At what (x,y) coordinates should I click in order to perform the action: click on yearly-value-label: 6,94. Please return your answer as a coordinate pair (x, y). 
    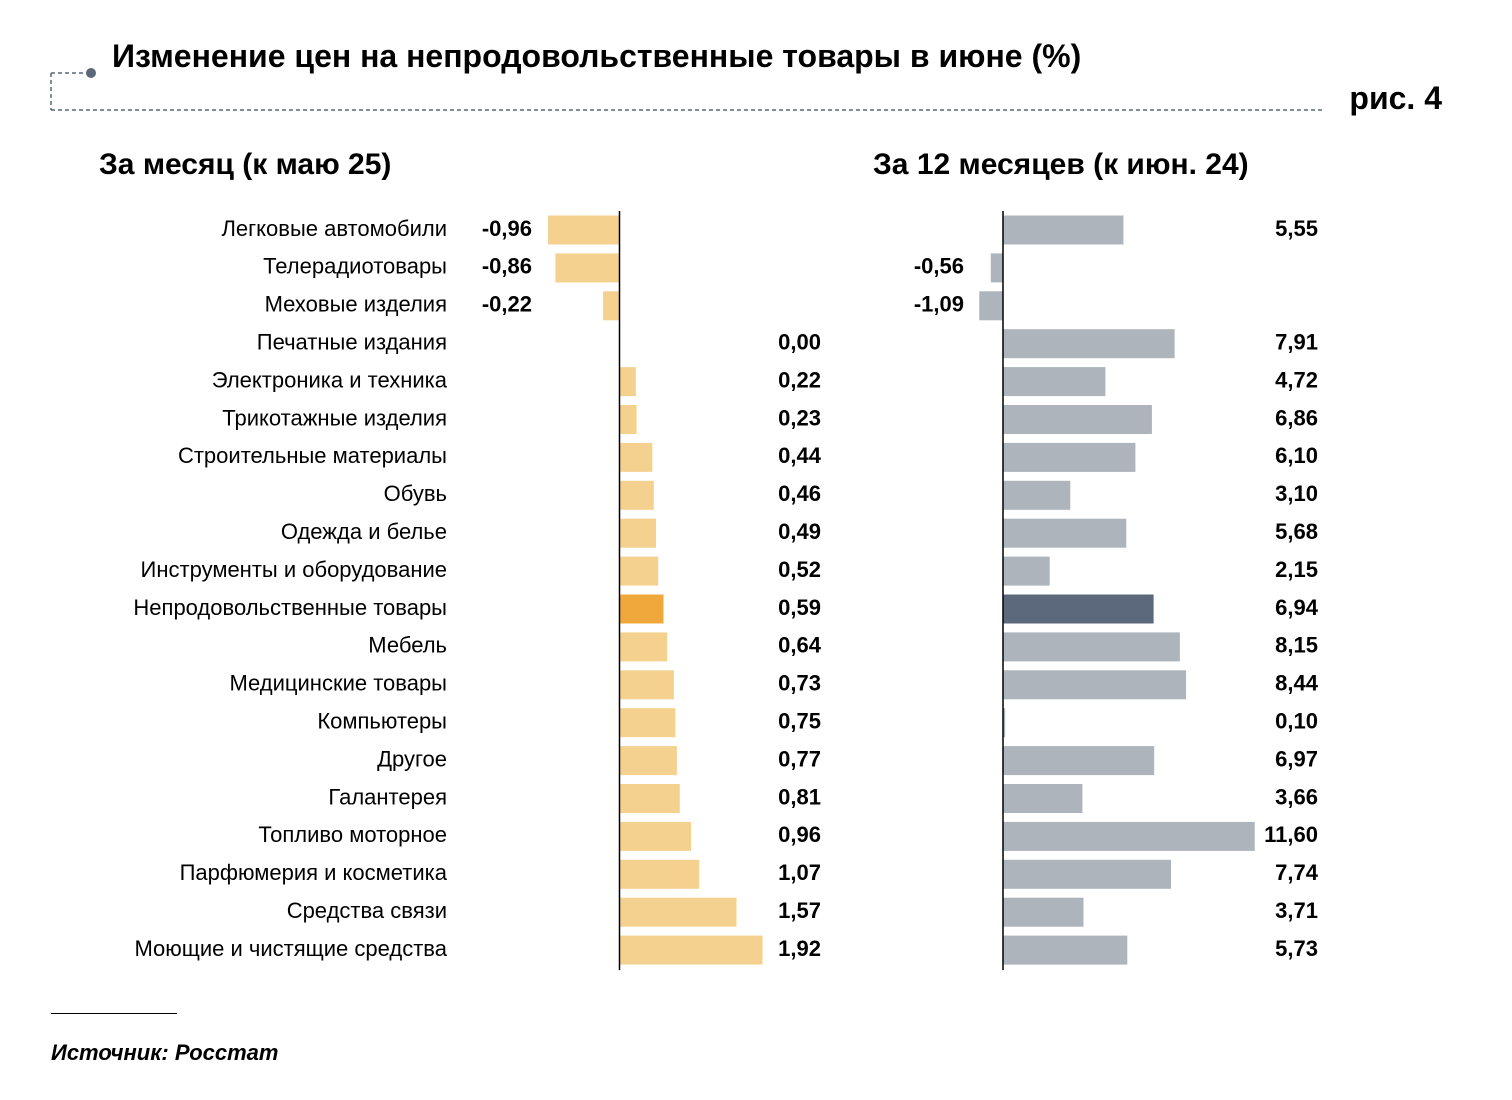
    Looking at the image, I should click on (1297, 607).